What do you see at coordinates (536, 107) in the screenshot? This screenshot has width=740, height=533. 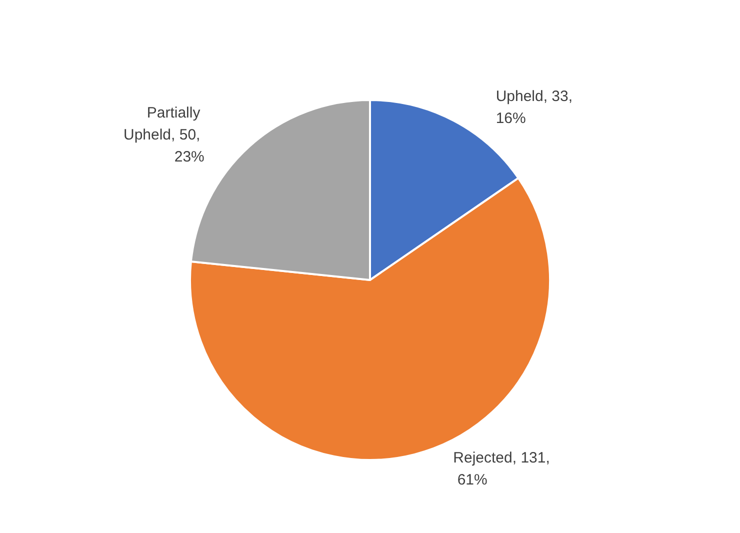 I see `slice-label: Upheld, 33, 16%` at bounding box center [536, 107].